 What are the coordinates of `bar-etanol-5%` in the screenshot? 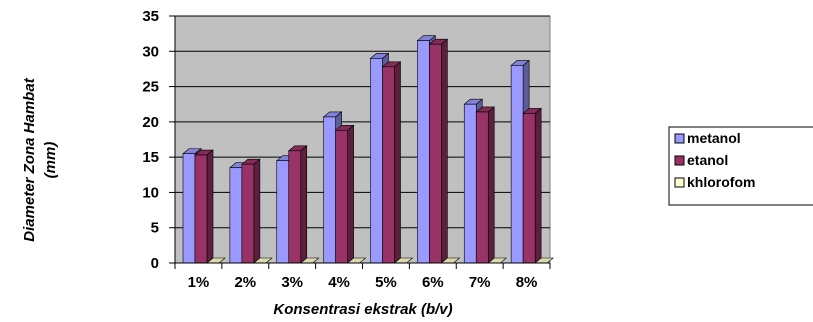 It's located at (391, 162).